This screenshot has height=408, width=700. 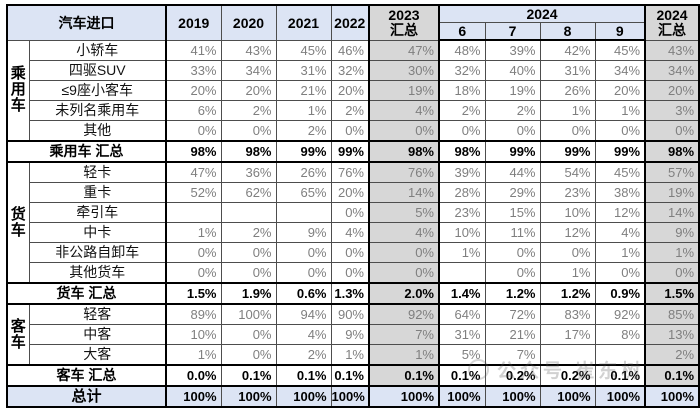 I want to click on cell: 42%, so click(x=567, y=50).